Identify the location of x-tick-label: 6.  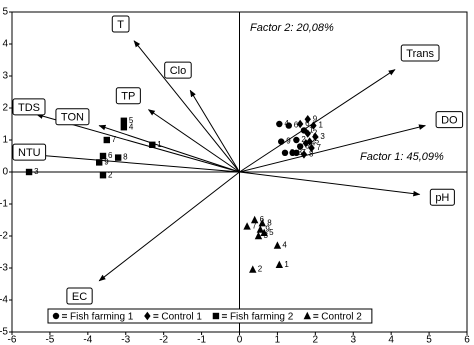
(467, 340).